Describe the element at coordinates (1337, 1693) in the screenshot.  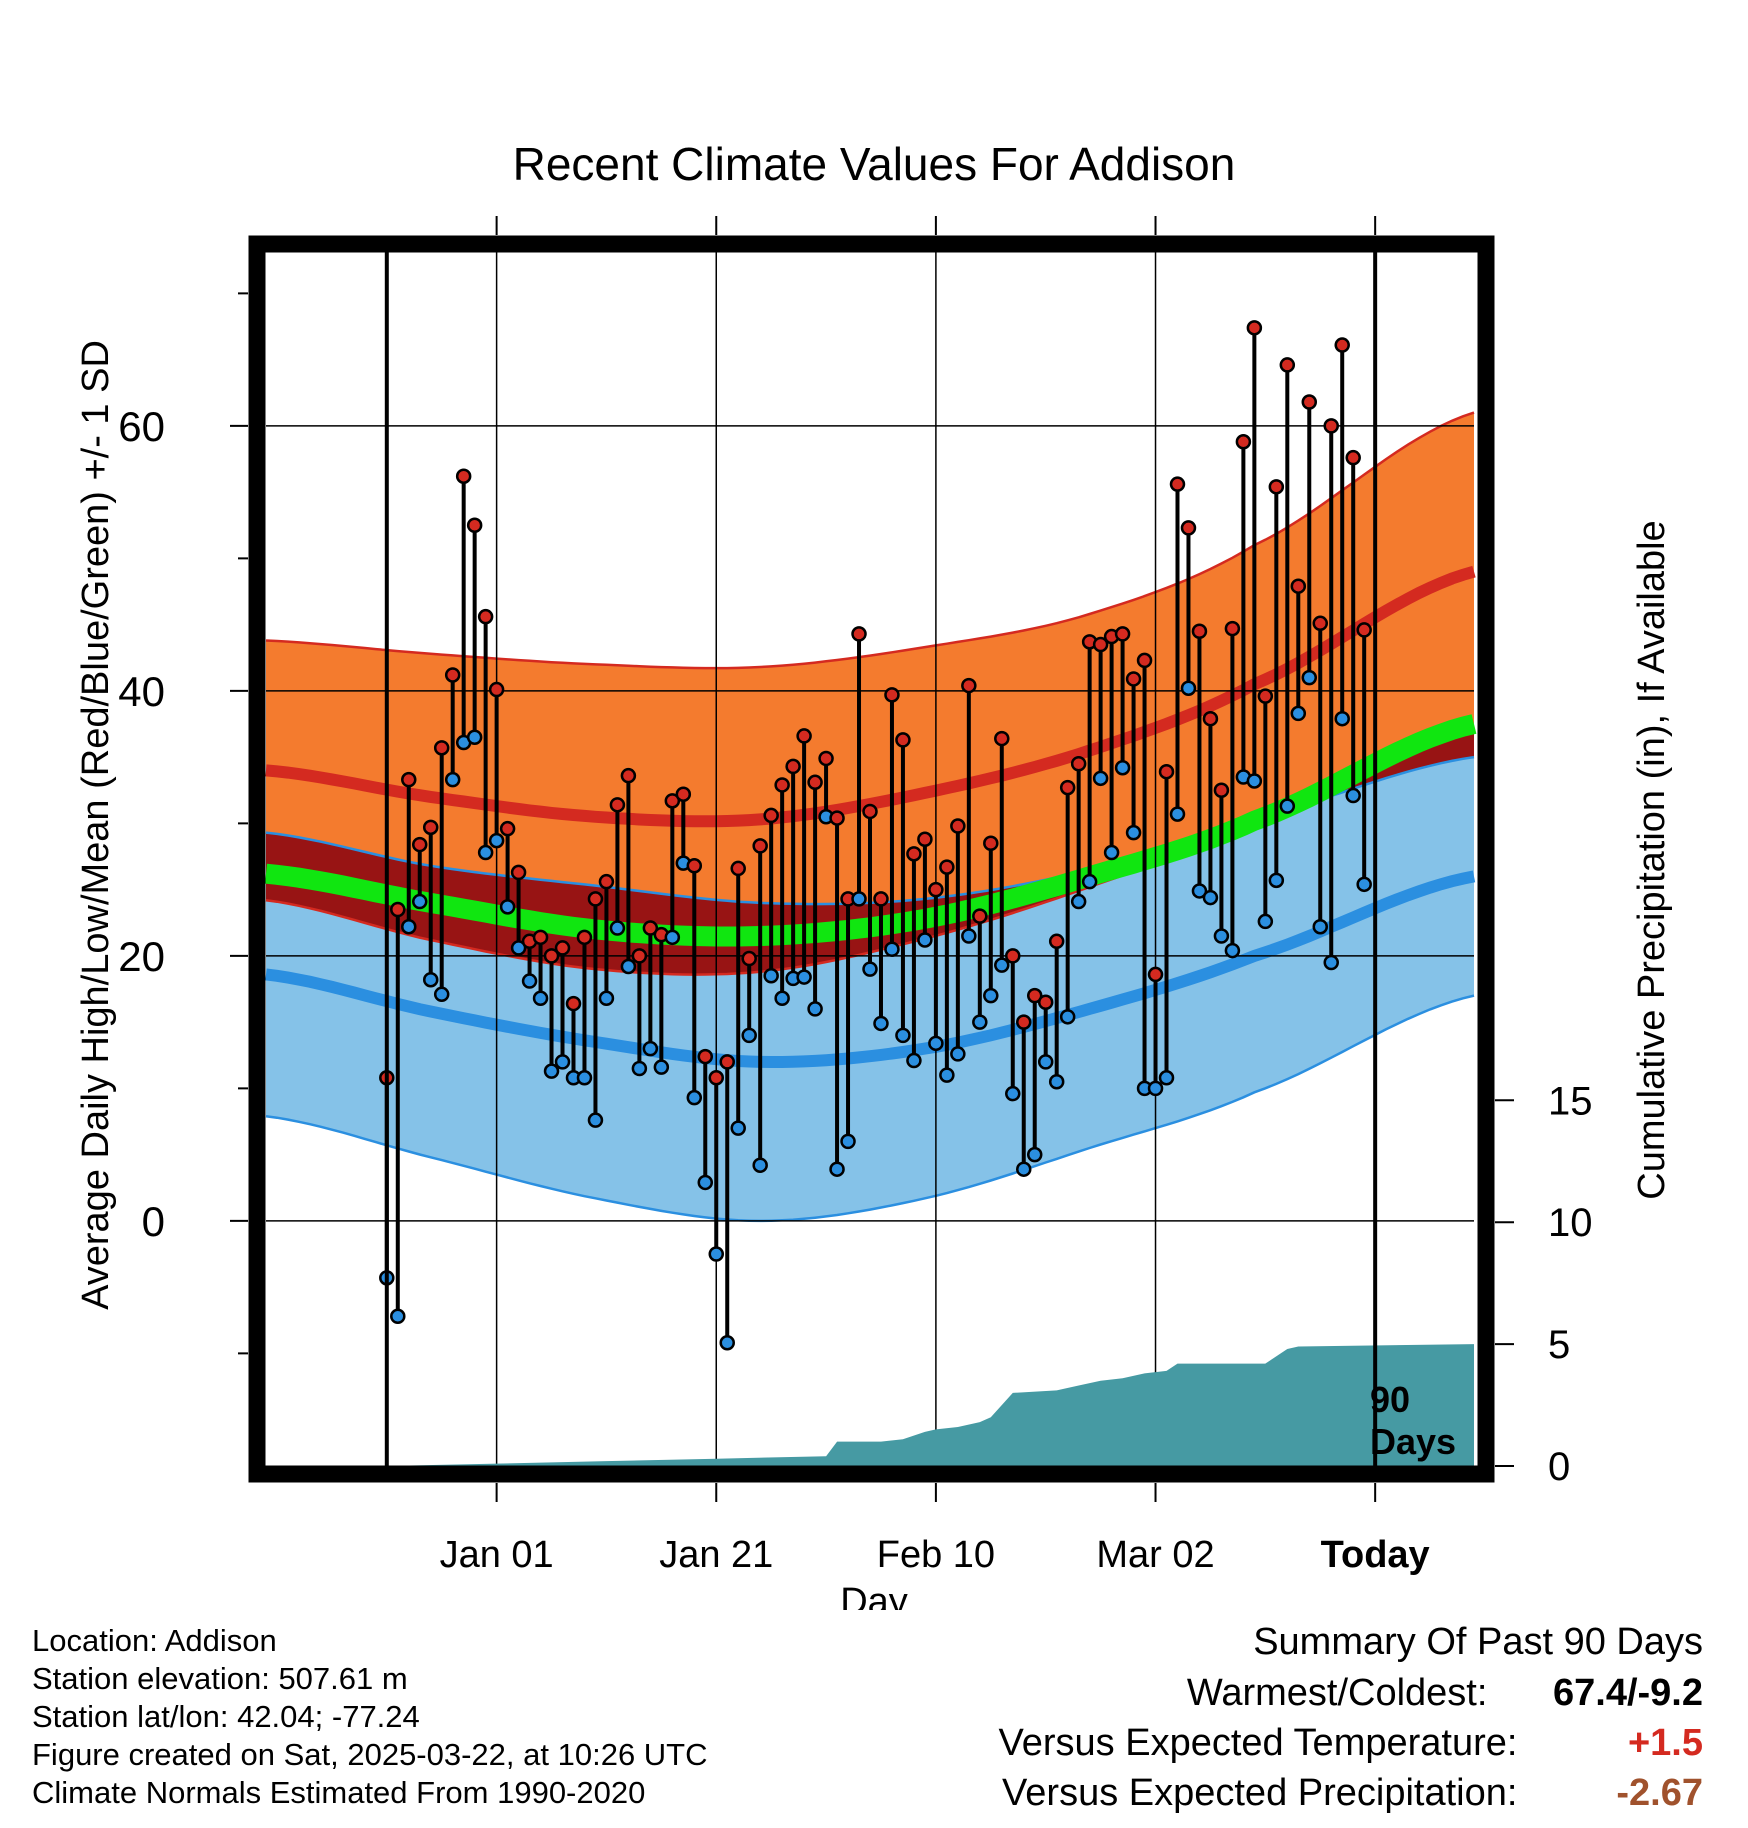
I see `warmest-coldest-label: Warmest/Coldest:` at that location.